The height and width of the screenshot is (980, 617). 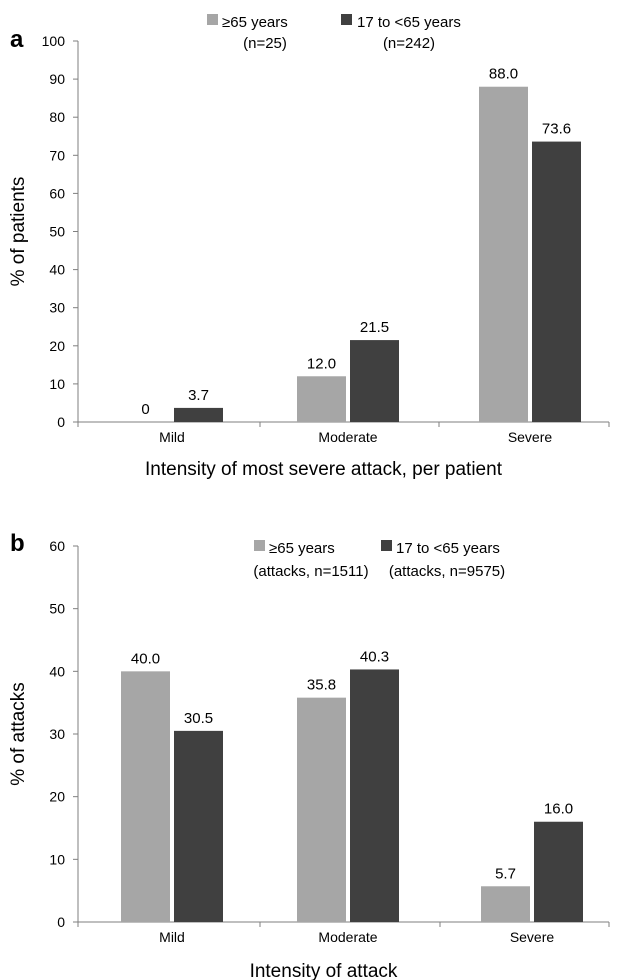 What do you see at coordinates (505, 873) in the screenshot?
I see `data-label: 5.7` at bounding box center [505, 873].